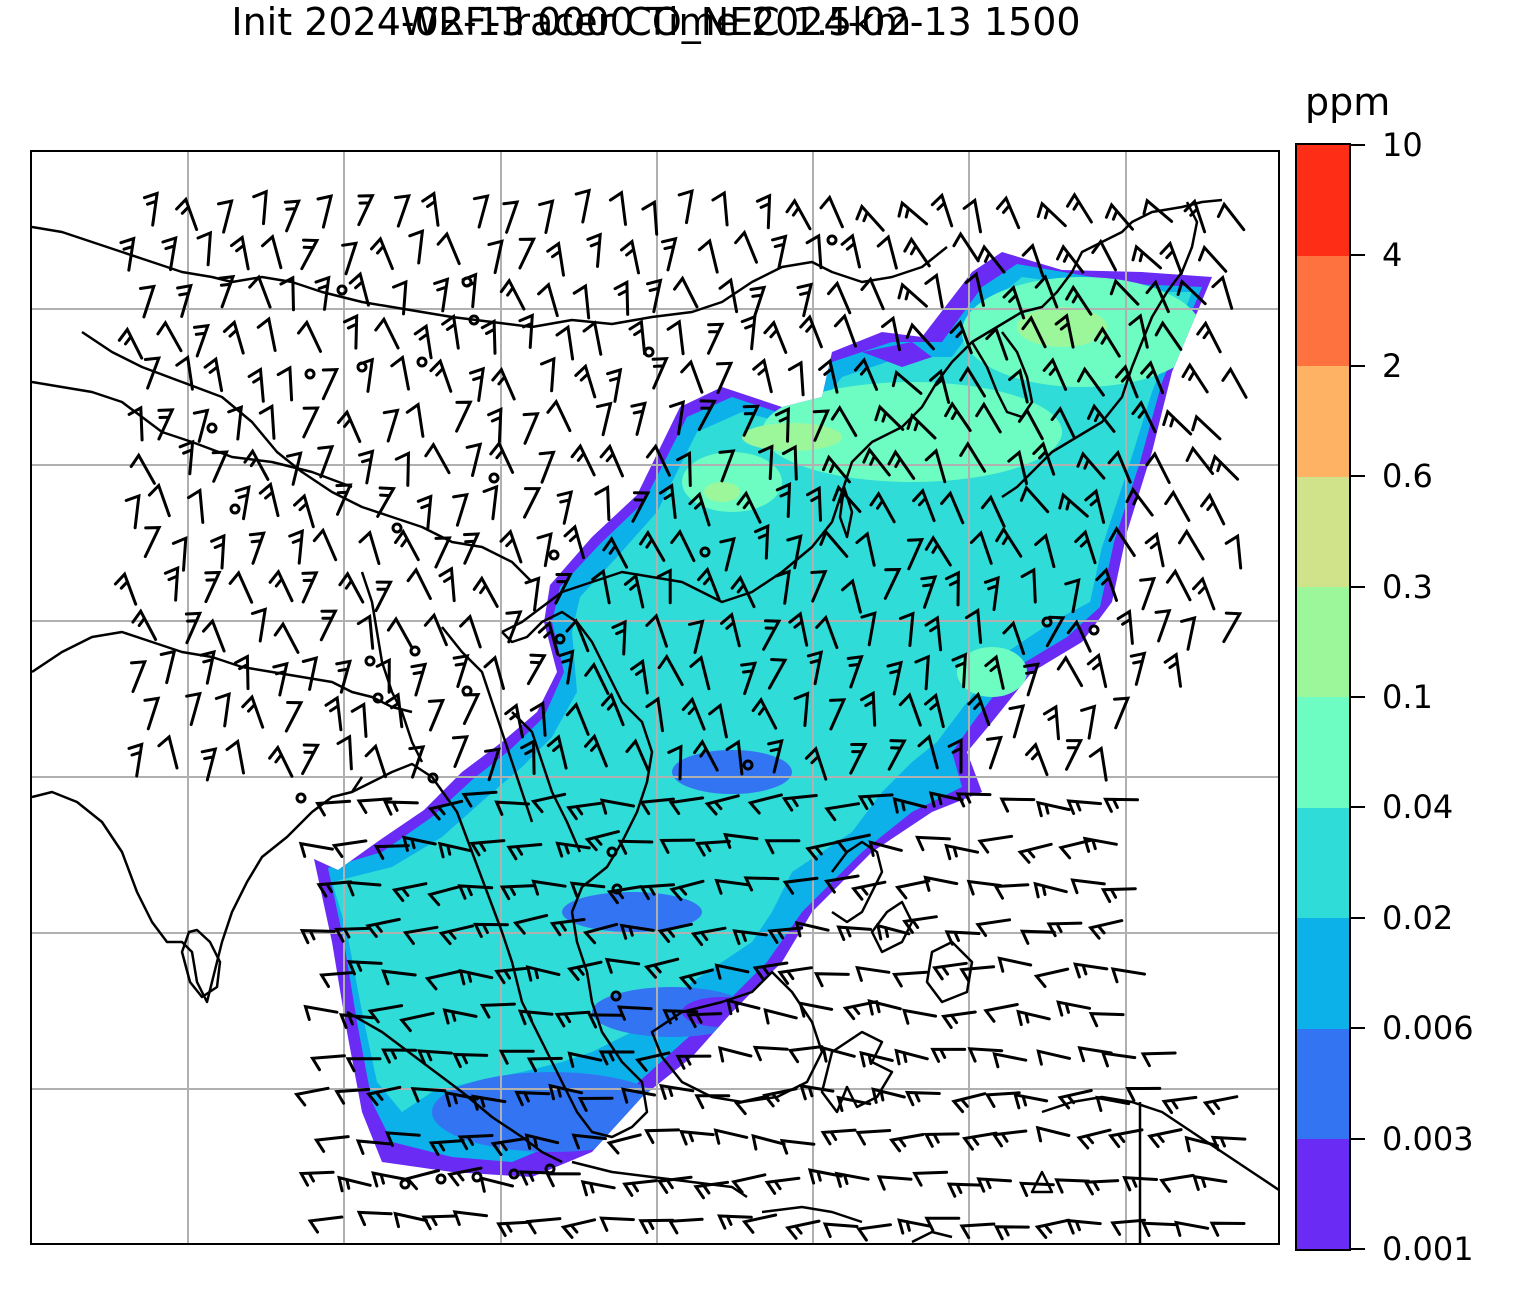 The width and height of the screenshot is (1528, 1306). I want to click on colorbar-segment, so click(1323, 421).